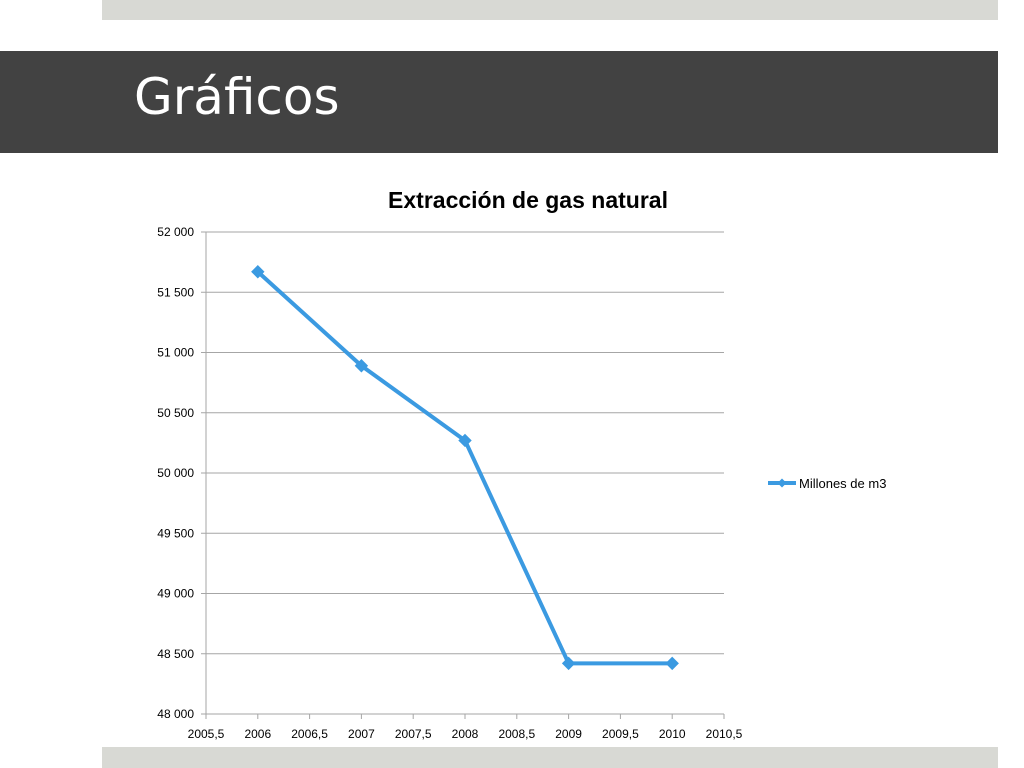 Image resolution: width=1024 pixels, height=768 pixels. What do you see at coordinates (361, 734) in the screenshot?
I see `x-tick-label: 2007` at bounding box center [361, 734].